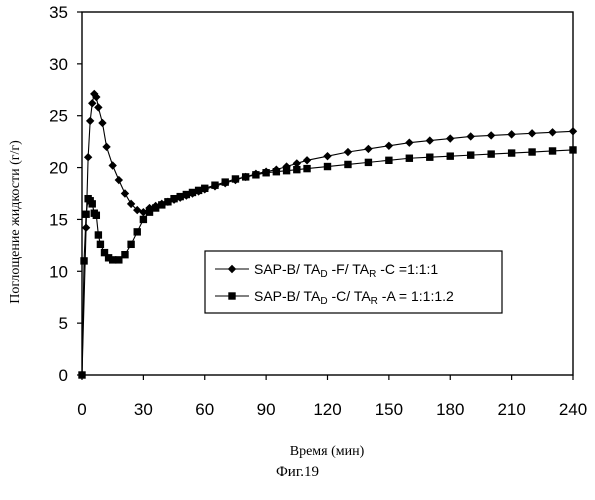 The height and width of the screenshot is (500, 595). I want to click on y-tick-label: 15, so click(58, 219).